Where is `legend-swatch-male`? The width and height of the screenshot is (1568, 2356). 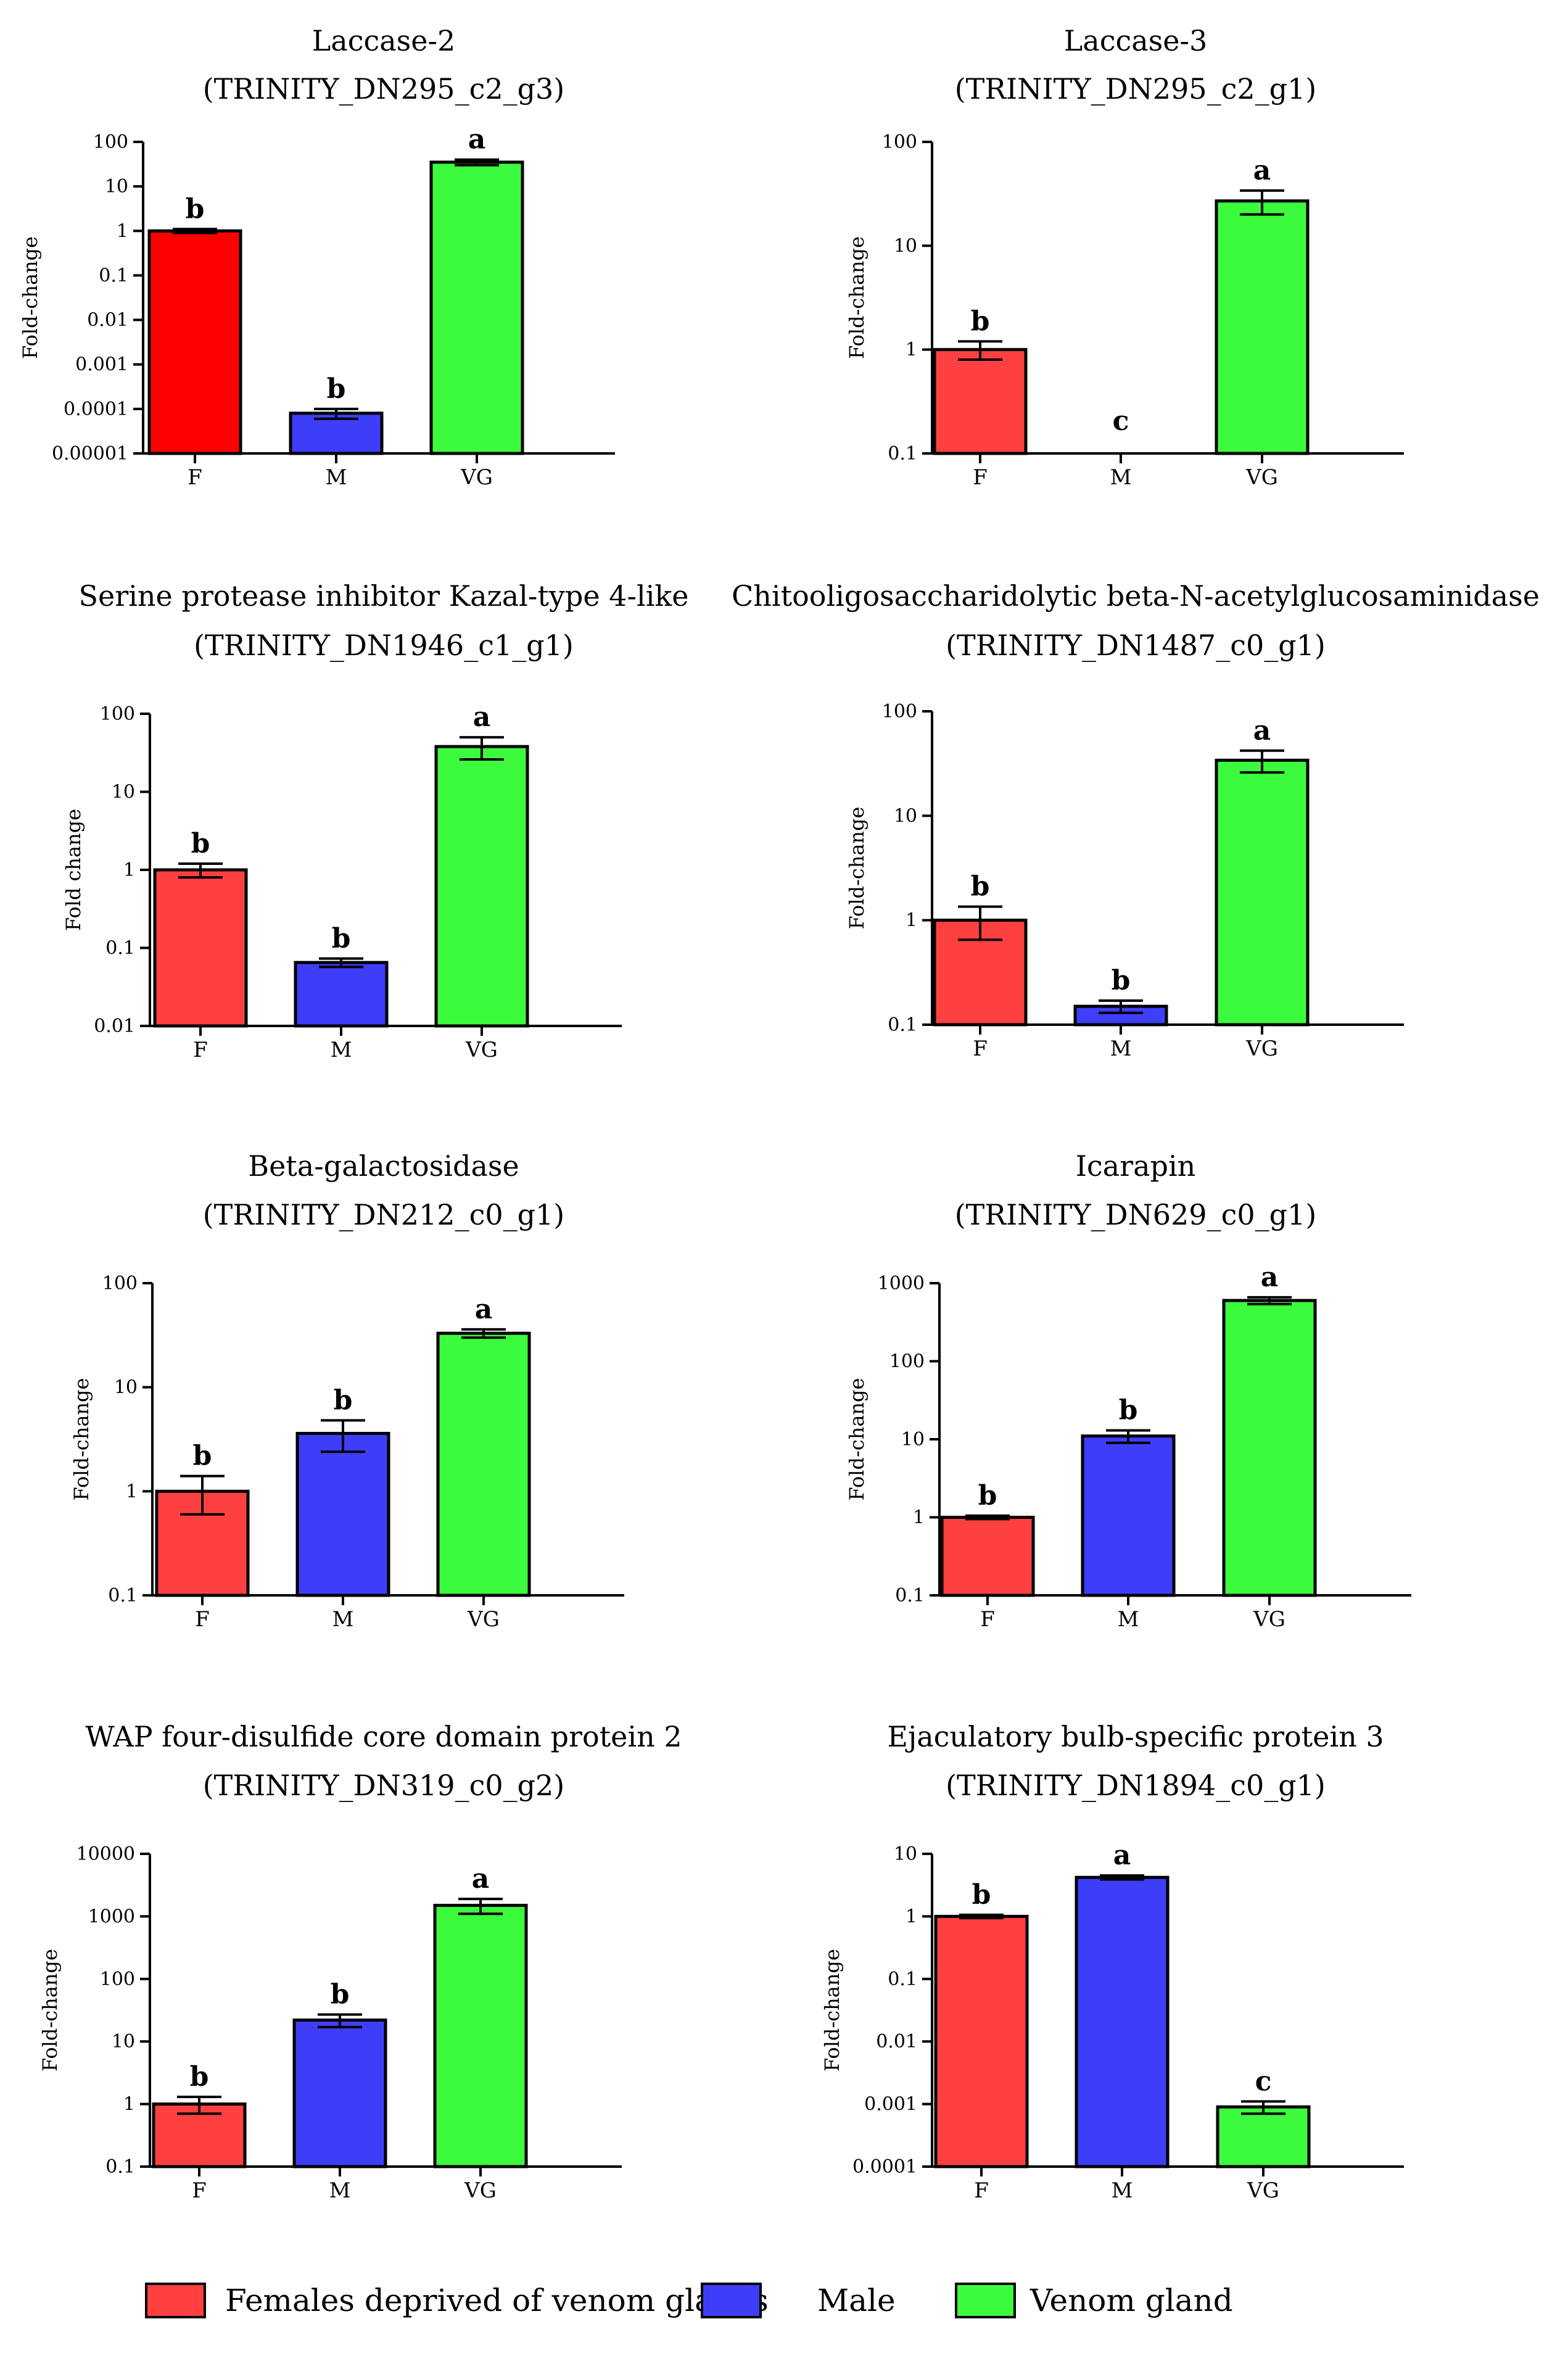 legend-swatch-male is located at coordinates (731, 2300).